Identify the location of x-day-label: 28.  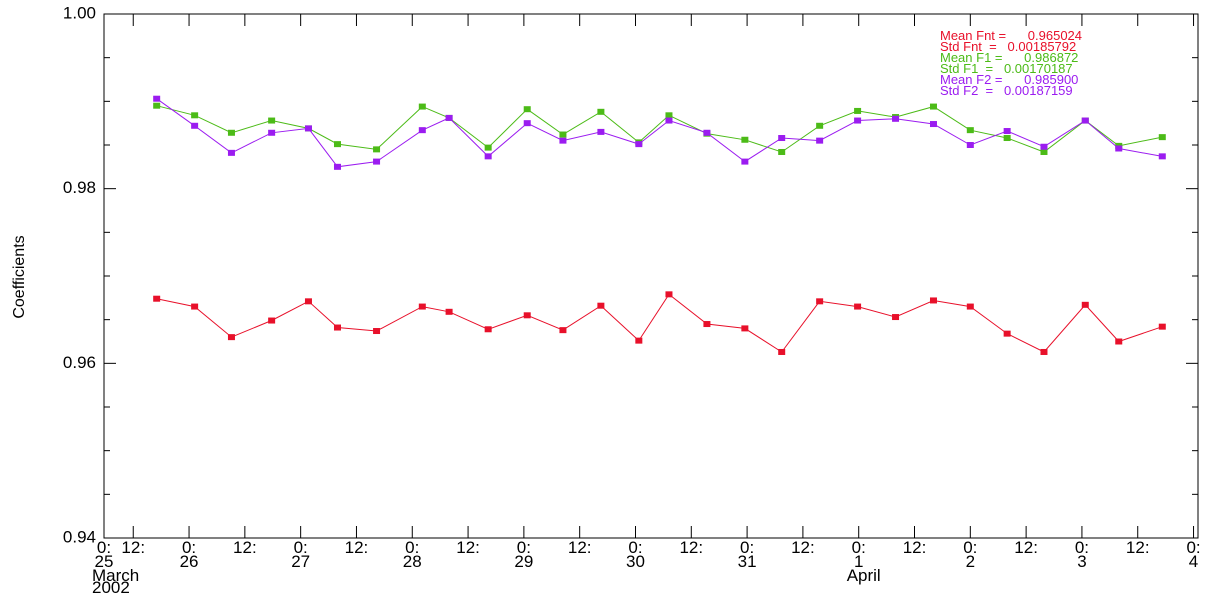
(412, 561).